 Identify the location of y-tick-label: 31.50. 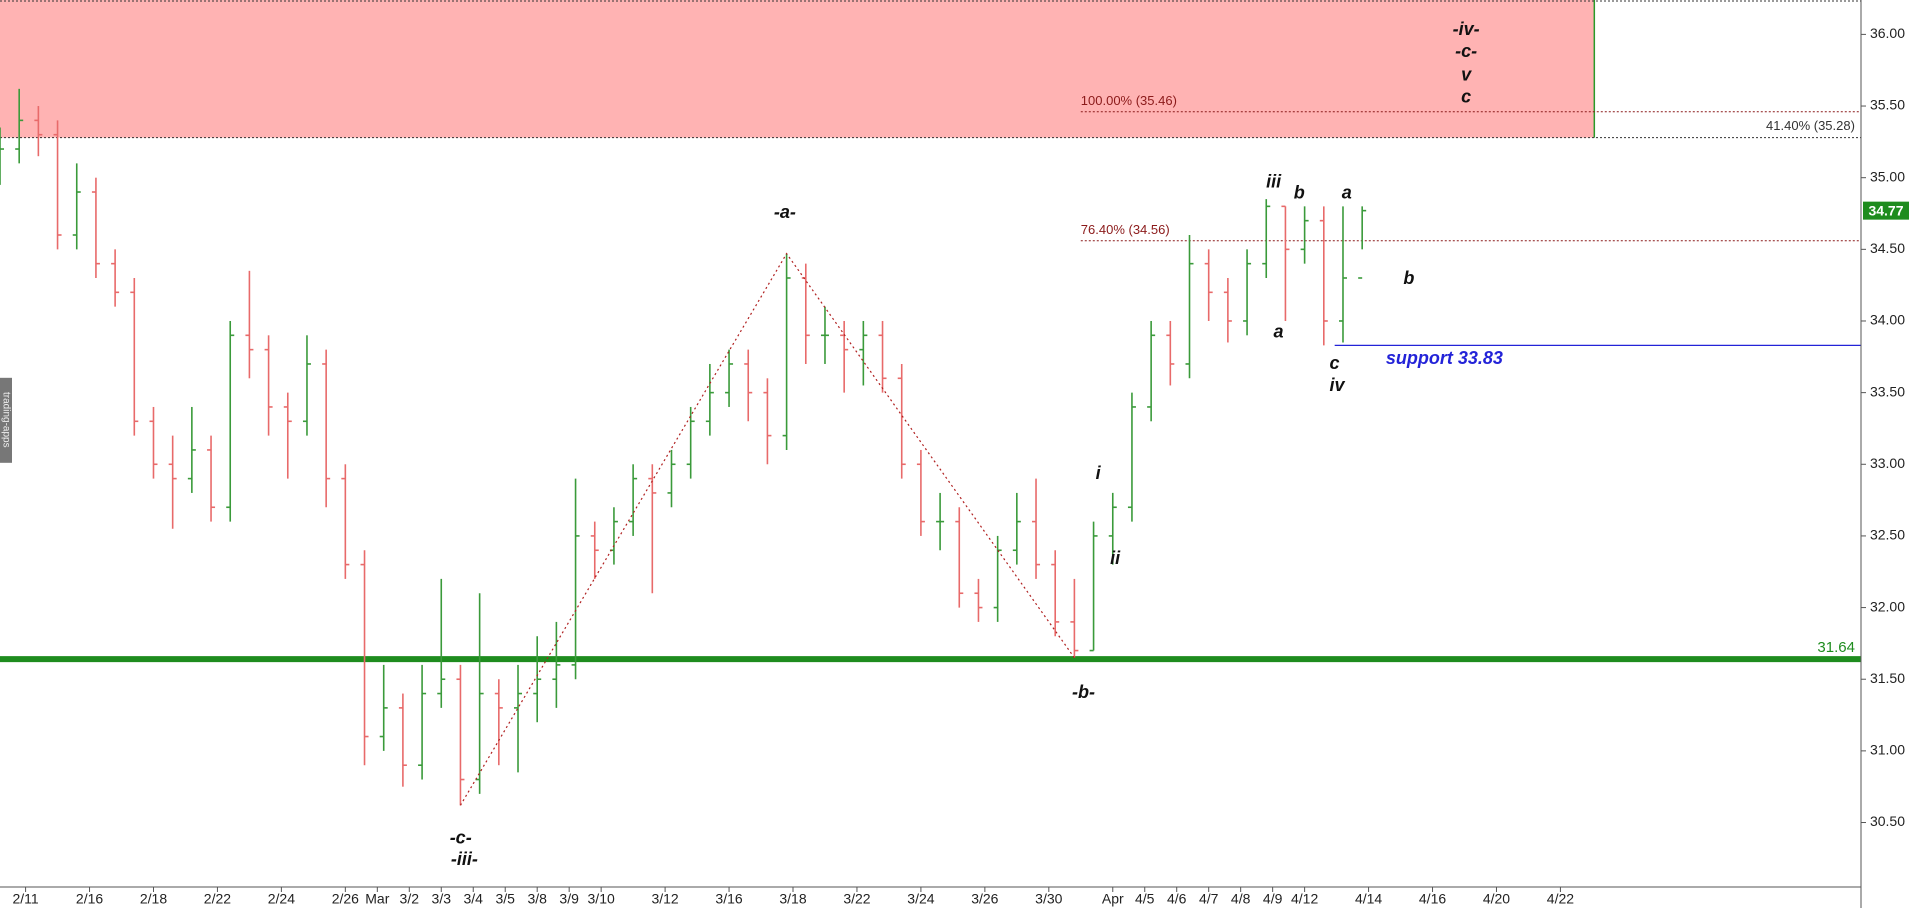
(1887, 678).